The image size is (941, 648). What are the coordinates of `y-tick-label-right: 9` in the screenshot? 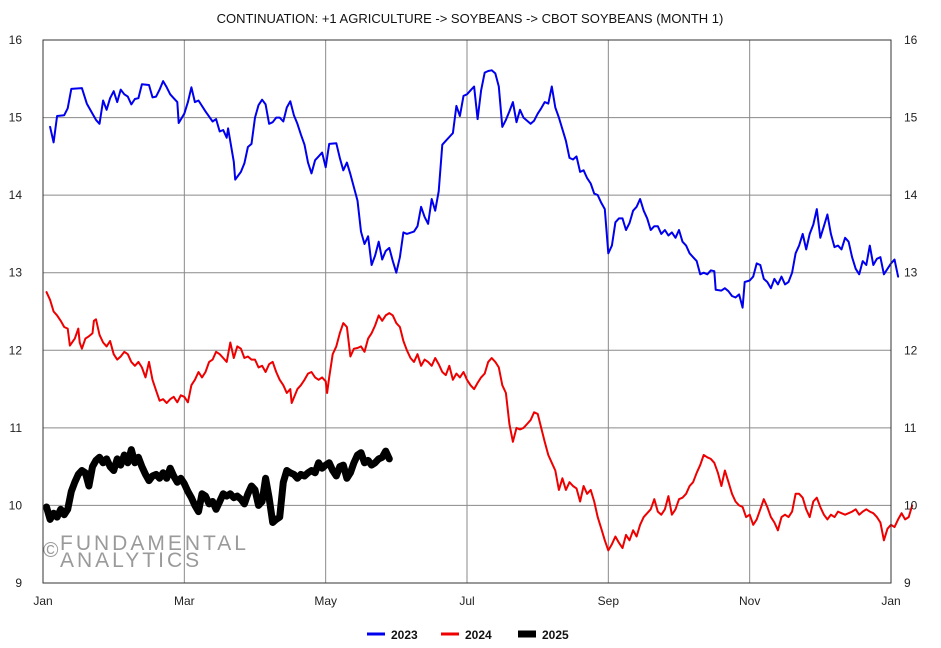 It's located at (907, 583).